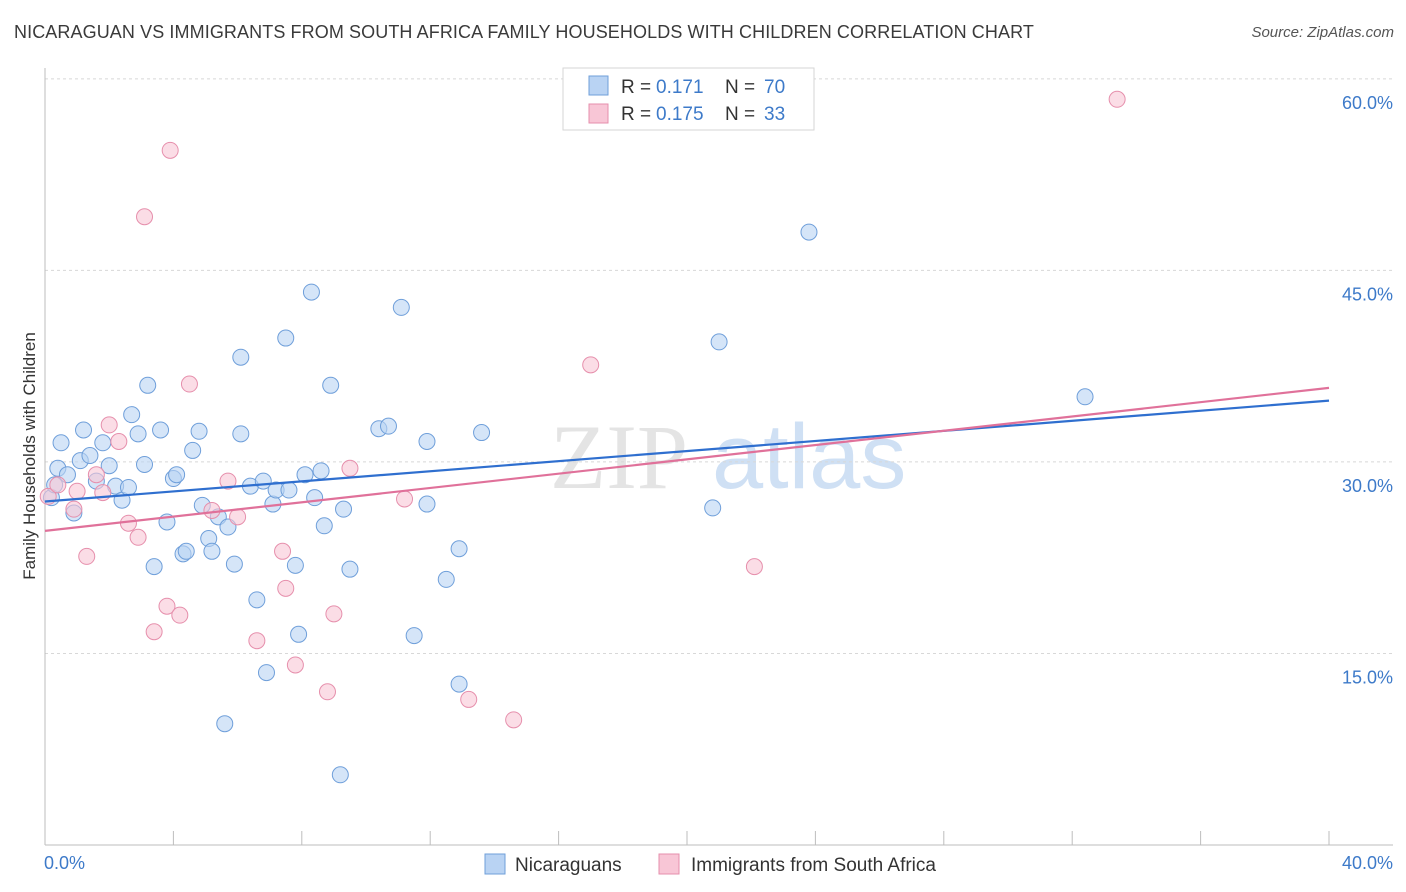 The image size is (1406, 892). What do you see at coordinates (568, 865) in the screenshot?
I see `legend-label-nicaraguans: Nicaraguans` at bounding box center [568, 865].